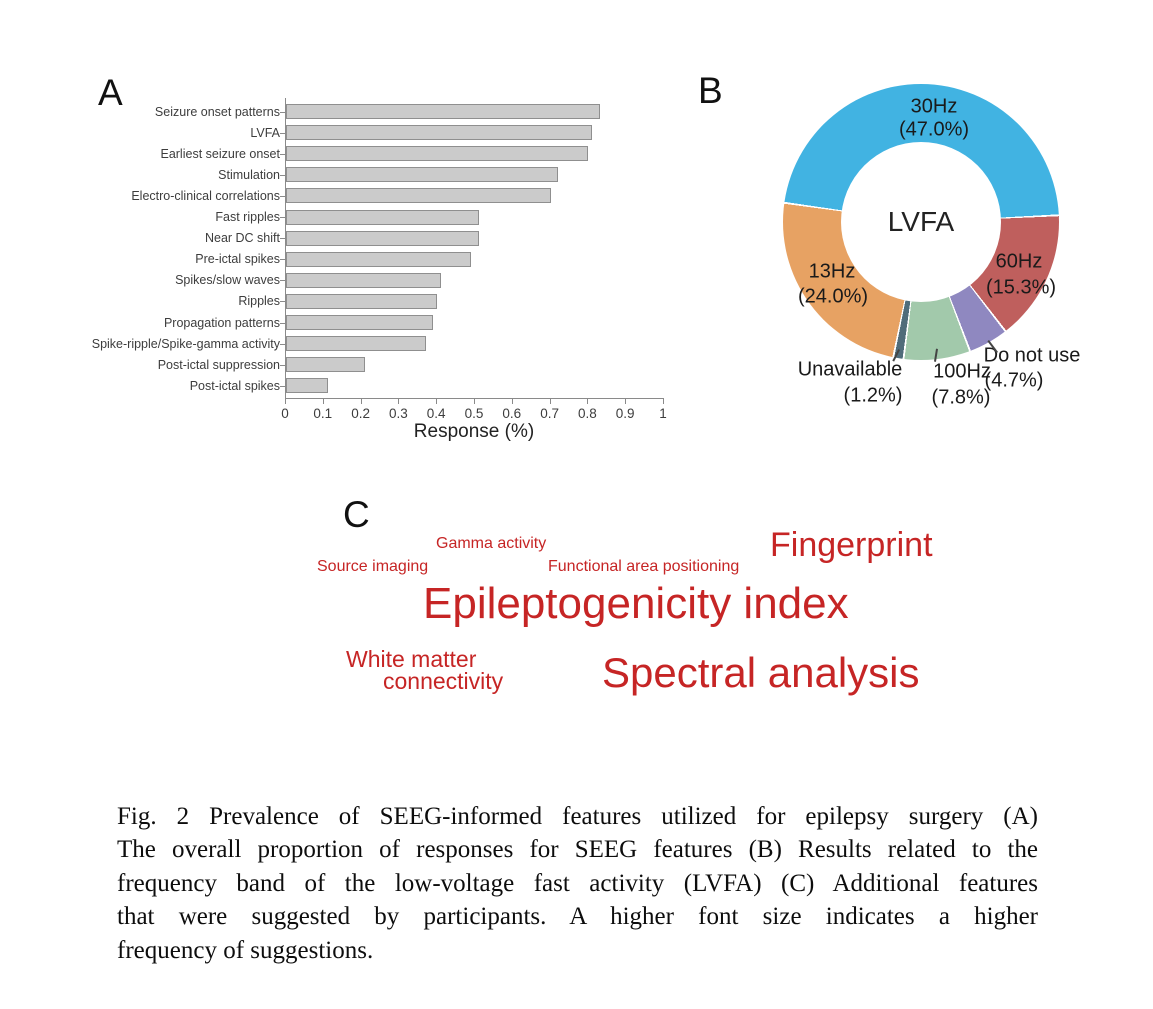  I want to click on donut-slice-label: Unavailable, so click(850, 369).